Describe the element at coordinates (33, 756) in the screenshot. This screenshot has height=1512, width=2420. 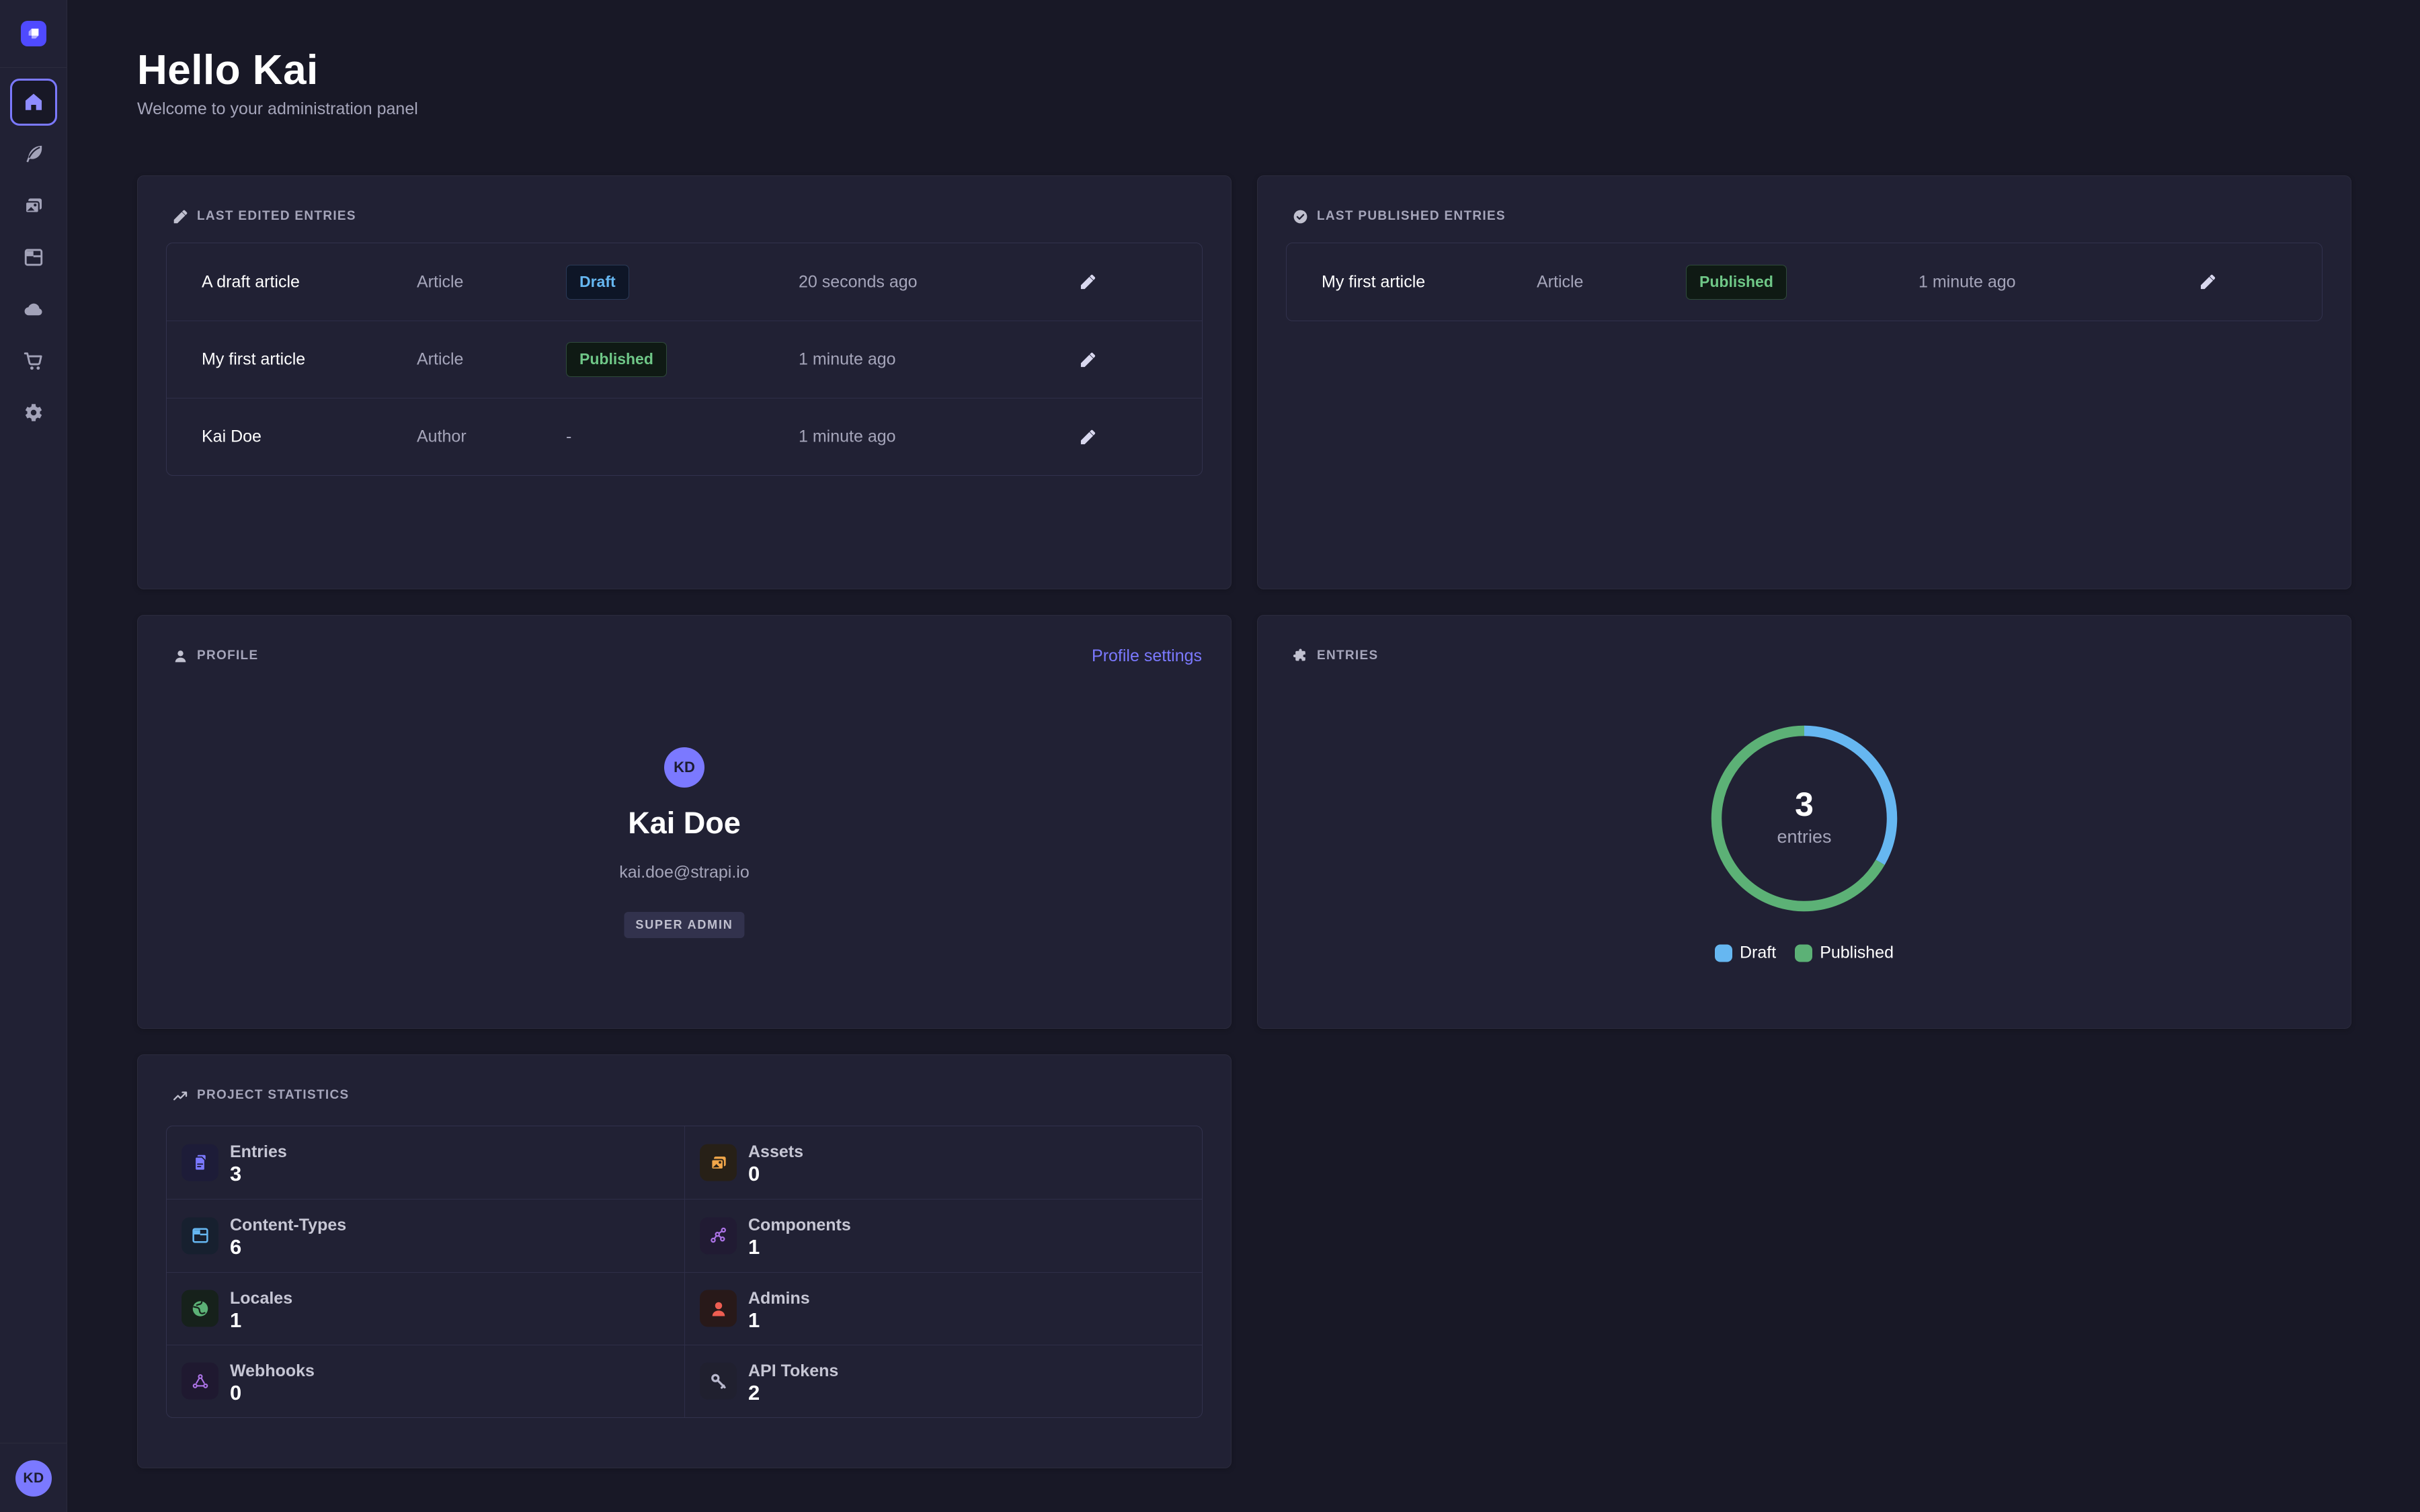
I see `sidebar: KD` at that location.